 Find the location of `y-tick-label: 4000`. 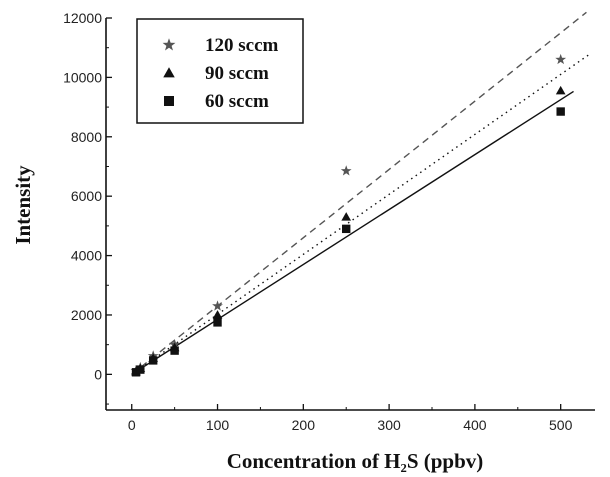

y-tick-label: 4000 is located at coordinates (86, 256).